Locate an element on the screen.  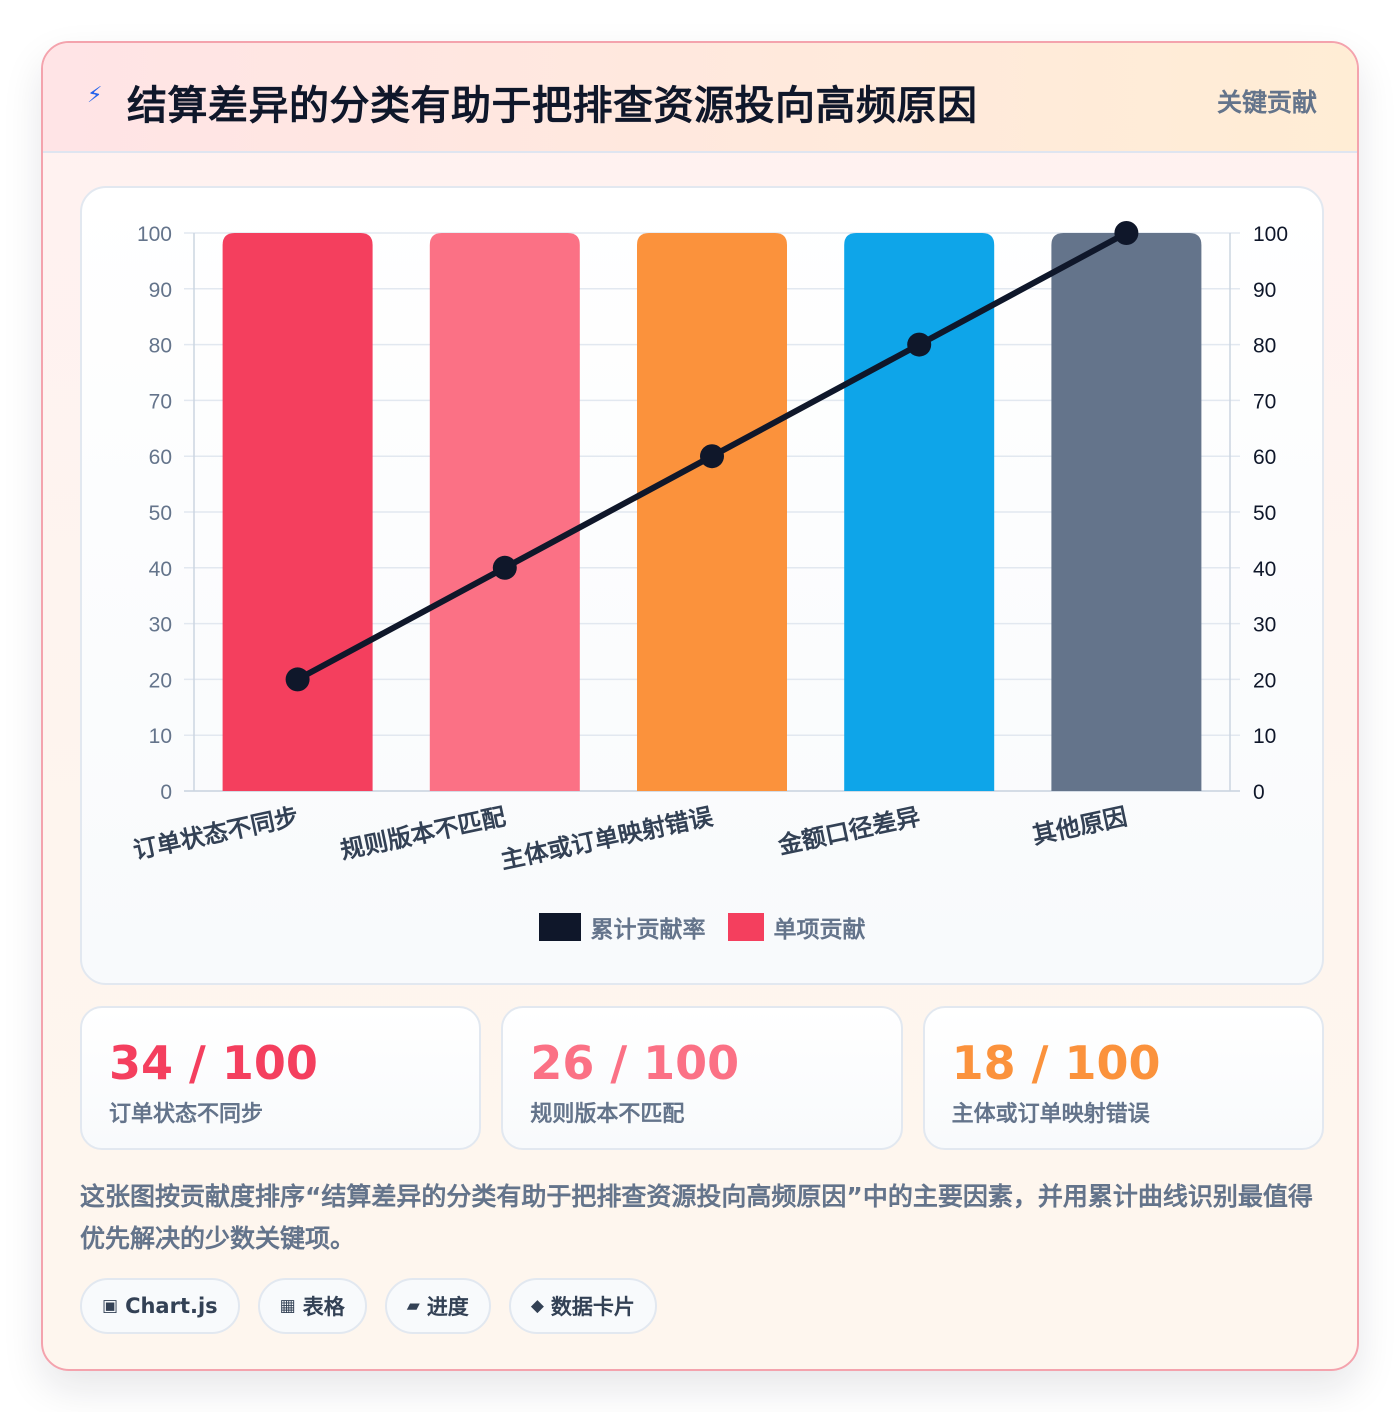
chip-progress: ▰ 进度 is located at coordinates (437, 1306).